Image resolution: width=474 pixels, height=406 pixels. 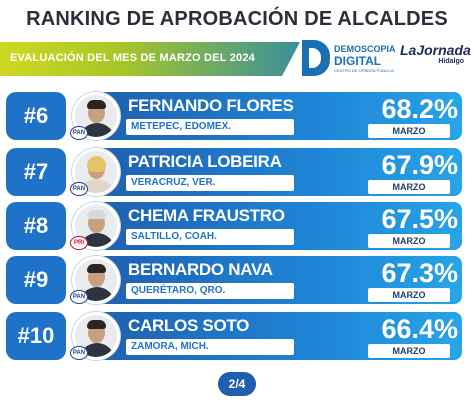 I want to click on lajornada-region: Hidalgo, so click(x=451, y=61).